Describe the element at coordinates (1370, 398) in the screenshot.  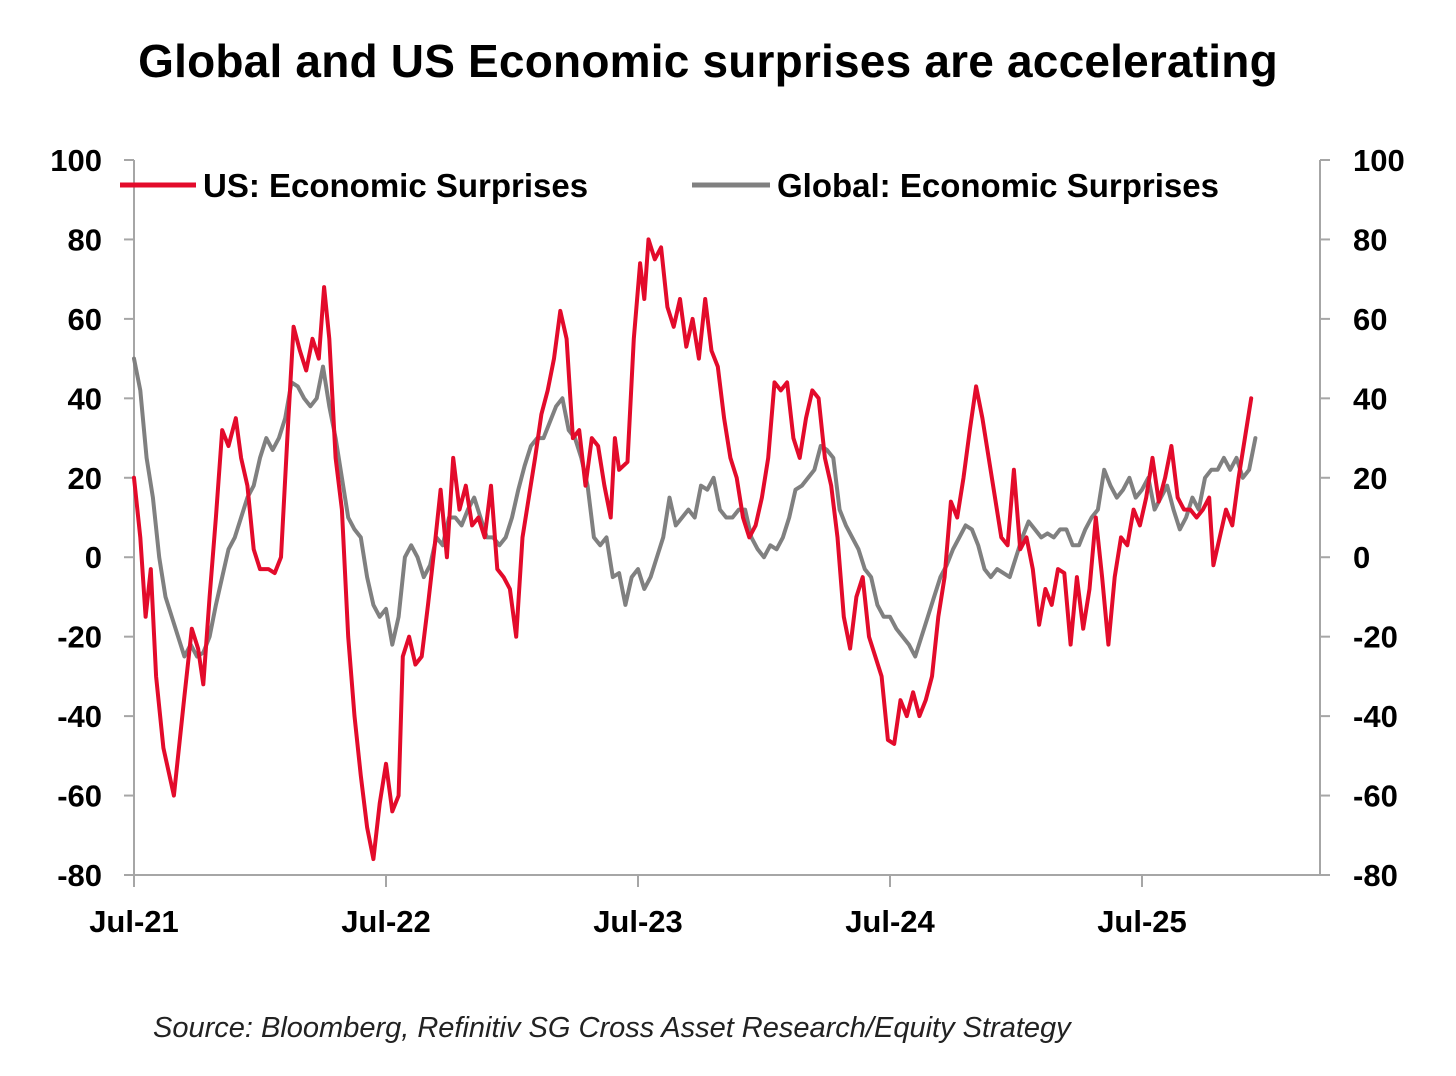
I see `y-tick-label-right: 40` at that location.